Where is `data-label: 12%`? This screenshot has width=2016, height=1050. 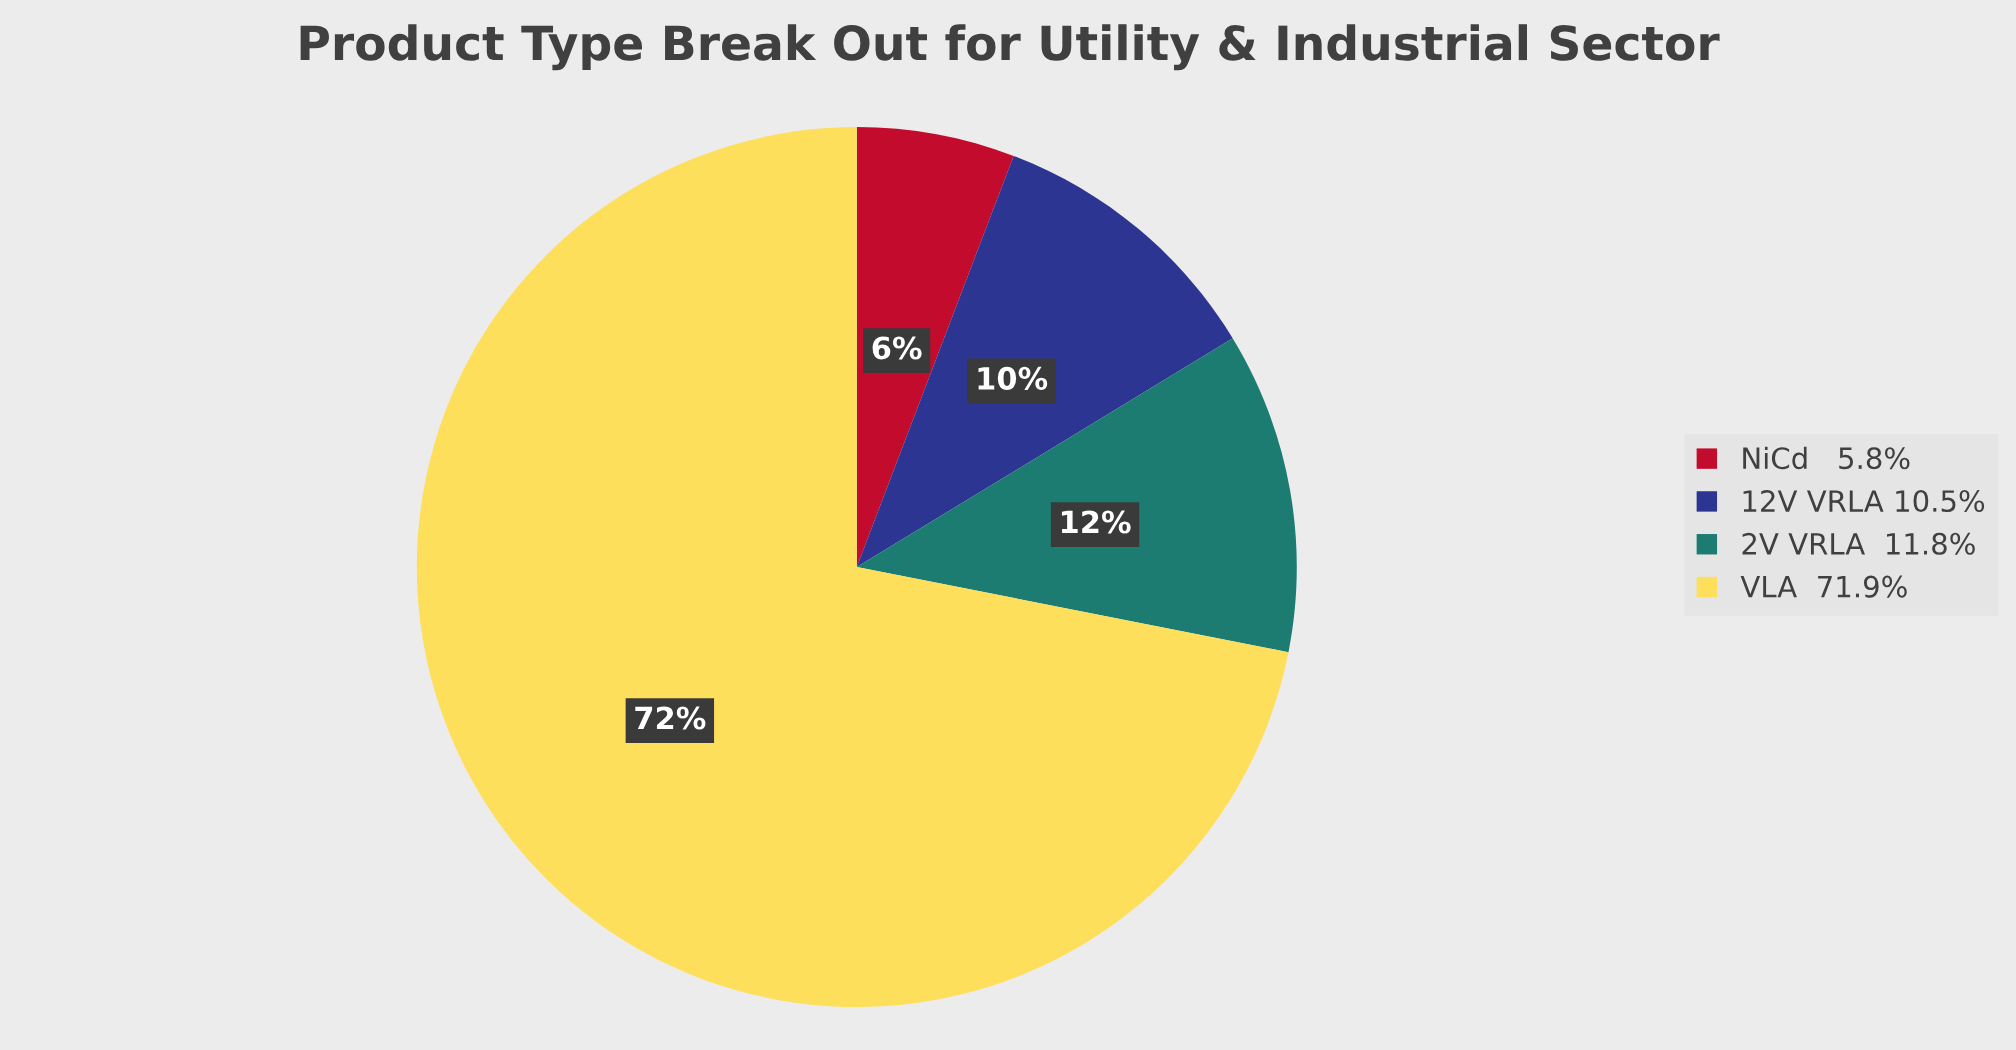 data-label: 12% is located at coordinates (1096, 522).